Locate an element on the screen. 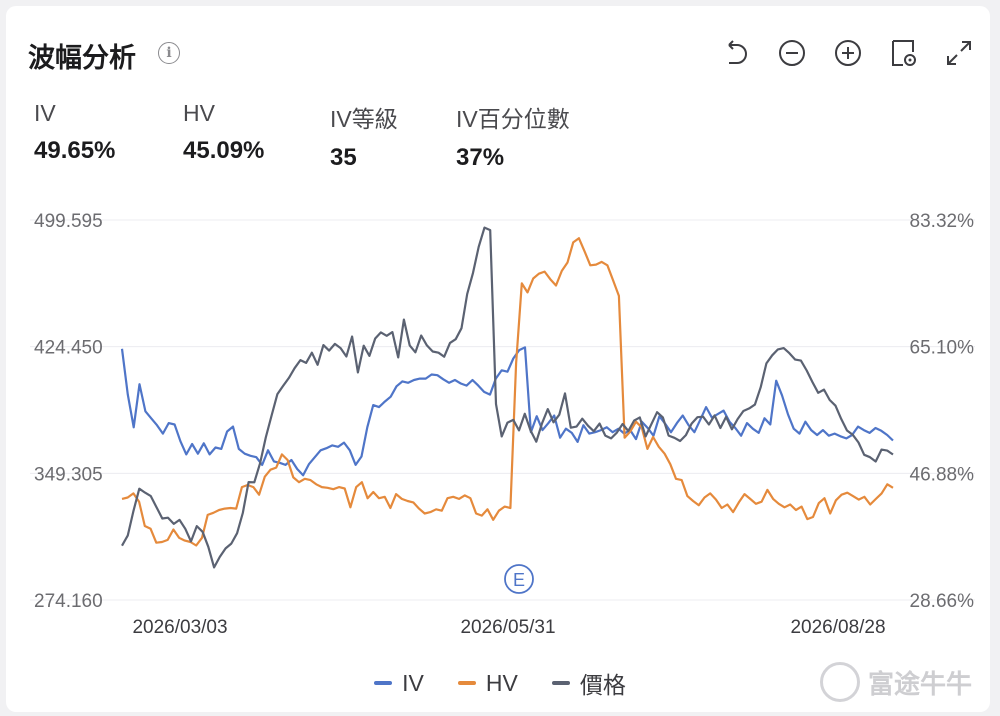 The height and width of the screenshot is (716, 1000). expand-icon is located at coordinates (959, 53).